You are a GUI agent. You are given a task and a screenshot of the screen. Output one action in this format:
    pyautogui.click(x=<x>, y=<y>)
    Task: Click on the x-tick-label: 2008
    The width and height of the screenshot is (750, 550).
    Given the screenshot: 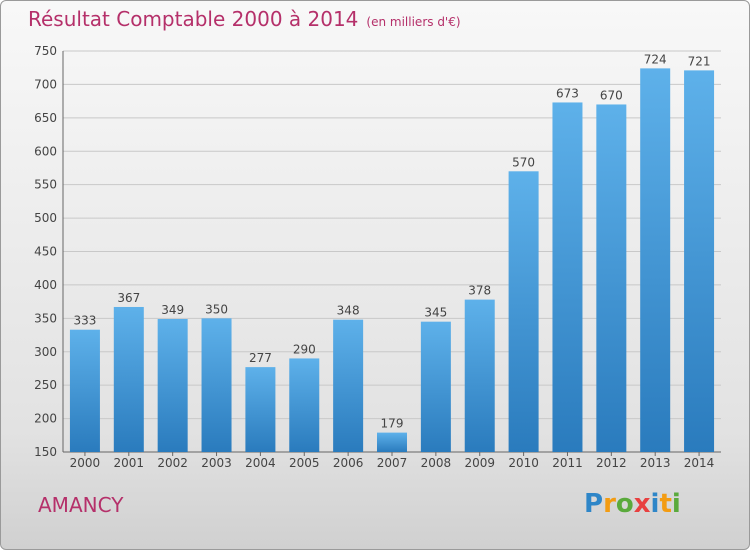 What is the action you would take?
    pyautogui.click(x=436, y=463)
    